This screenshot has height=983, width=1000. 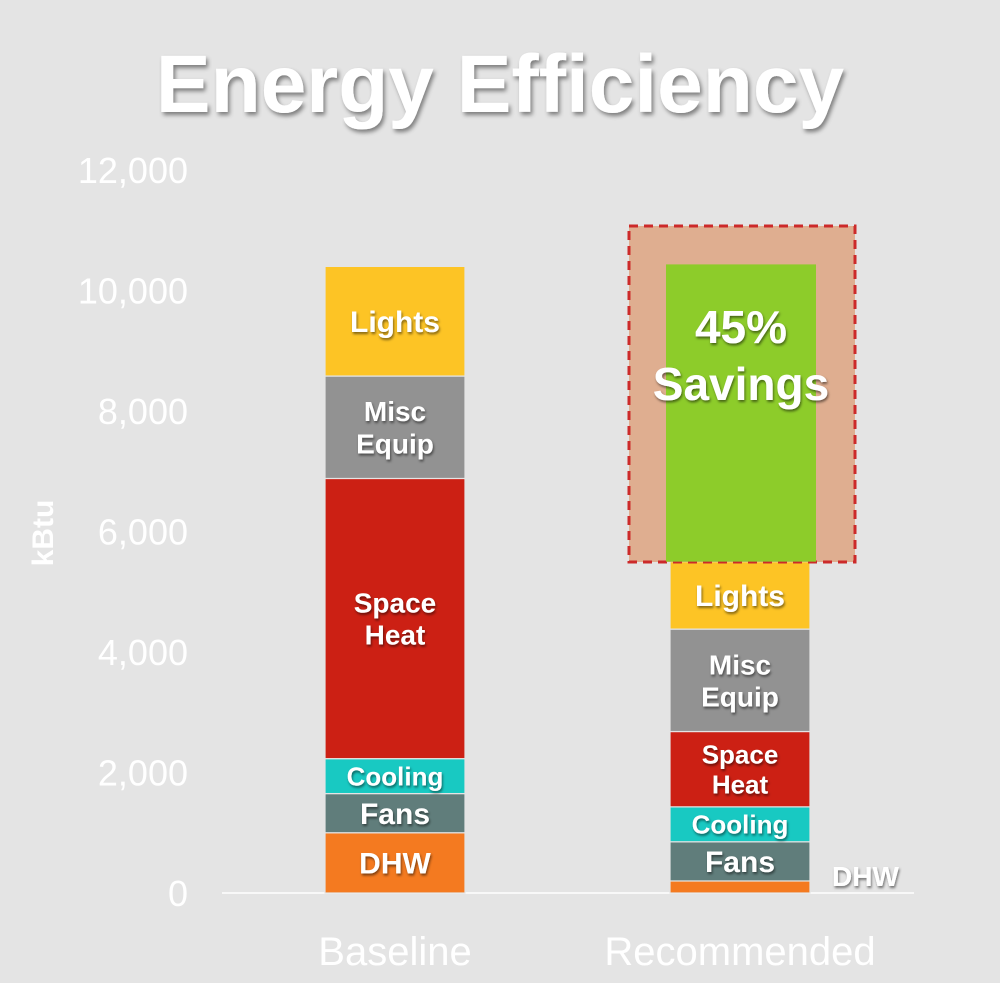 I want to click on x-category-label: Baseline, so click(x=394, y=952).